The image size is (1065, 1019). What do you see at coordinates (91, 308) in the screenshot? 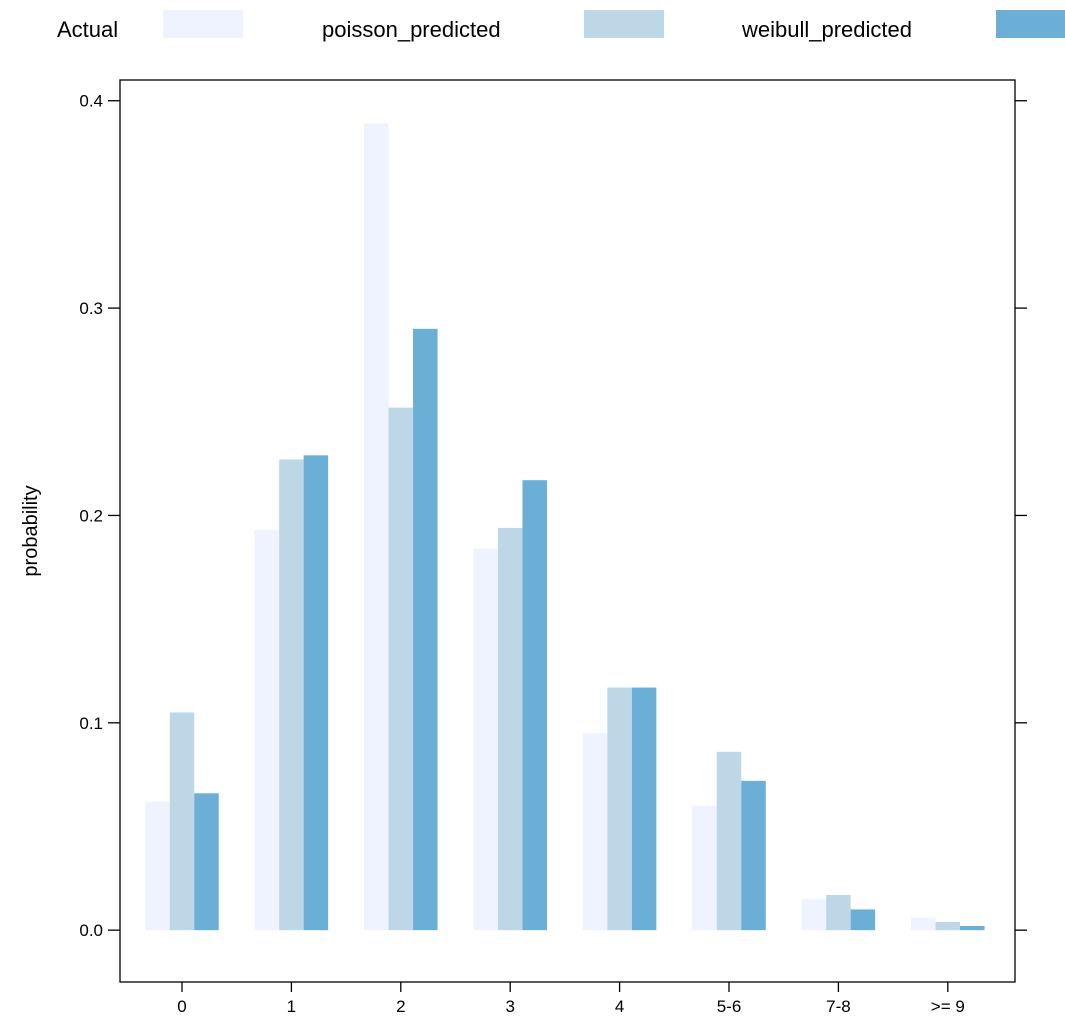
I see `y-tick-label: 0.3` at bounding box center [91, 308].